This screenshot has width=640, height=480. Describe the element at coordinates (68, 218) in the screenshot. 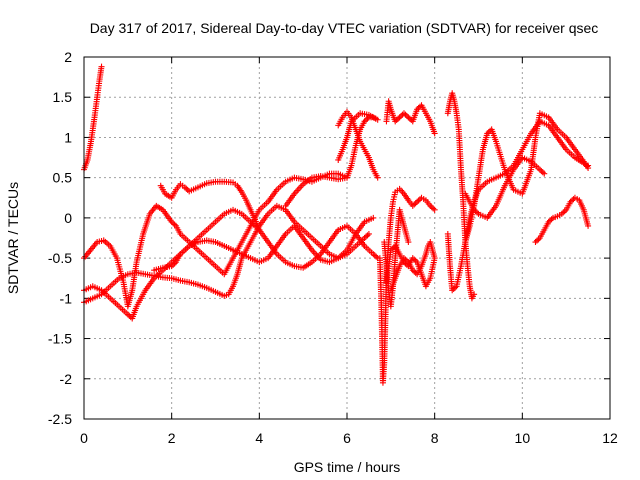

I see `y-tick-label: 0` at that location.